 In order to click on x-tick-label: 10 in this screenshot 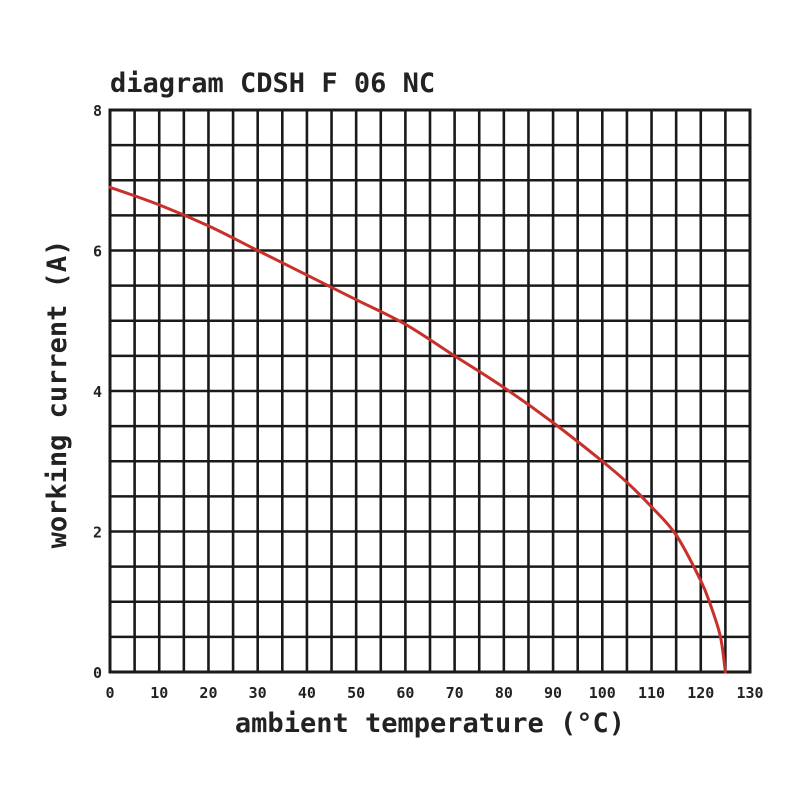, I will do `click(159, 693)`.